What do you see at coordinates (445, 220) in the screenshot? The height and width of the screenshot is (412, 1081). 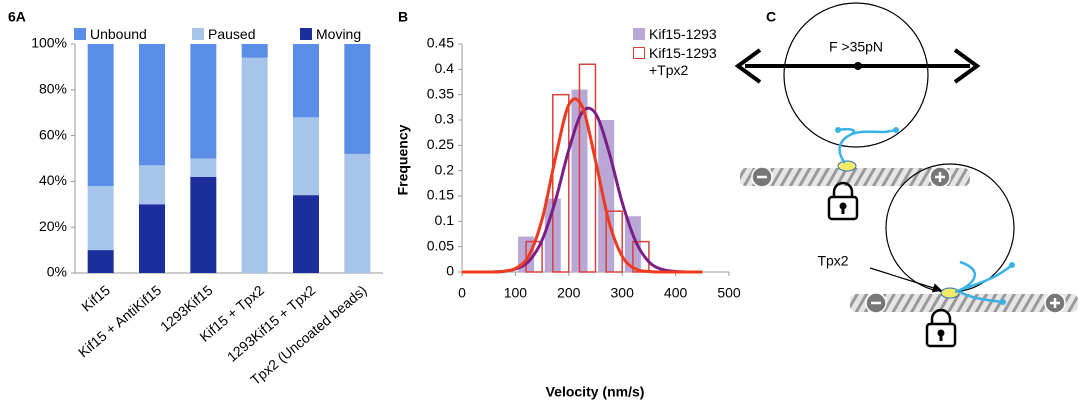 I see `y-tick-label: 0.1` at bounding box center [445, 220].